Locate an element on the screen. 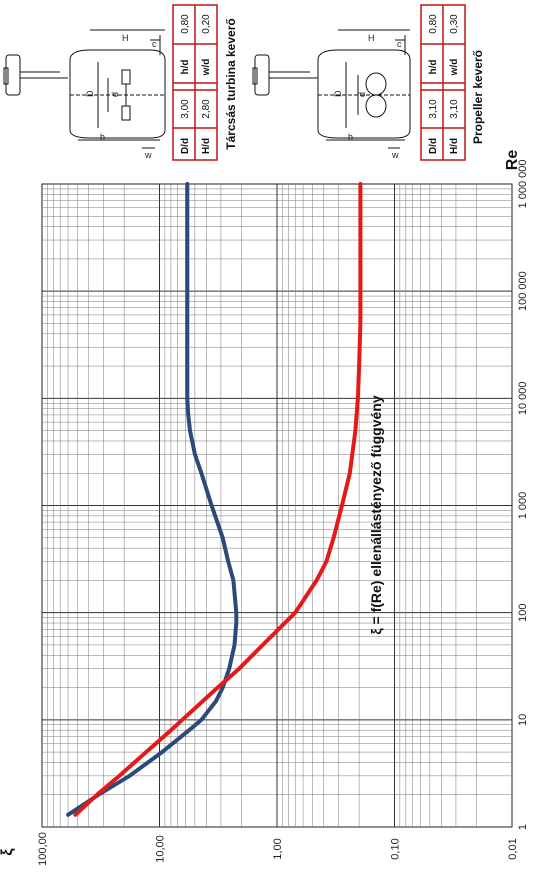  cell-Hd-value: 2,80 is located at coordinates (206, 109).